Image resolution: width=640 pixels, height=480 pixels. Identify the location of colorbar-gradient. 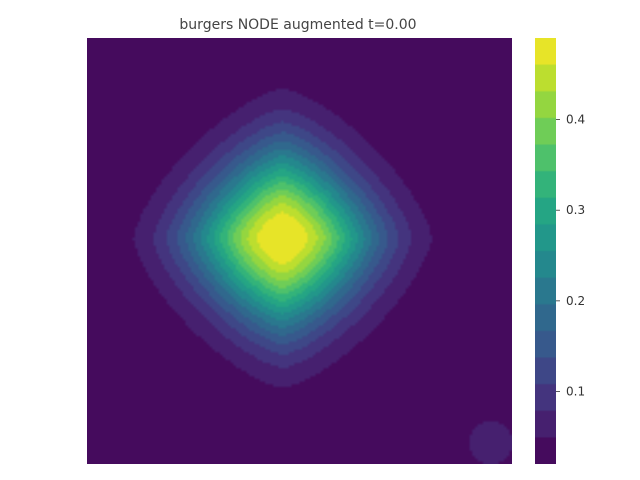
(545, 251).